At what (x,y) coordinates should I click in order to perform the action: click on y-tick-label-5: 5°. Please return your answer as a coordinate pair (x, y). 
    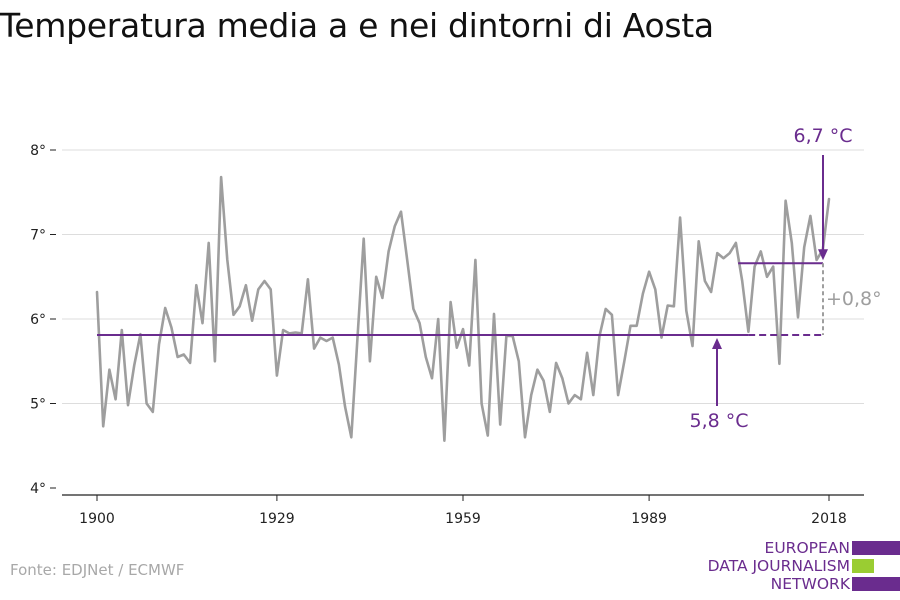
    Looking at the image, I should click on (38, 405).